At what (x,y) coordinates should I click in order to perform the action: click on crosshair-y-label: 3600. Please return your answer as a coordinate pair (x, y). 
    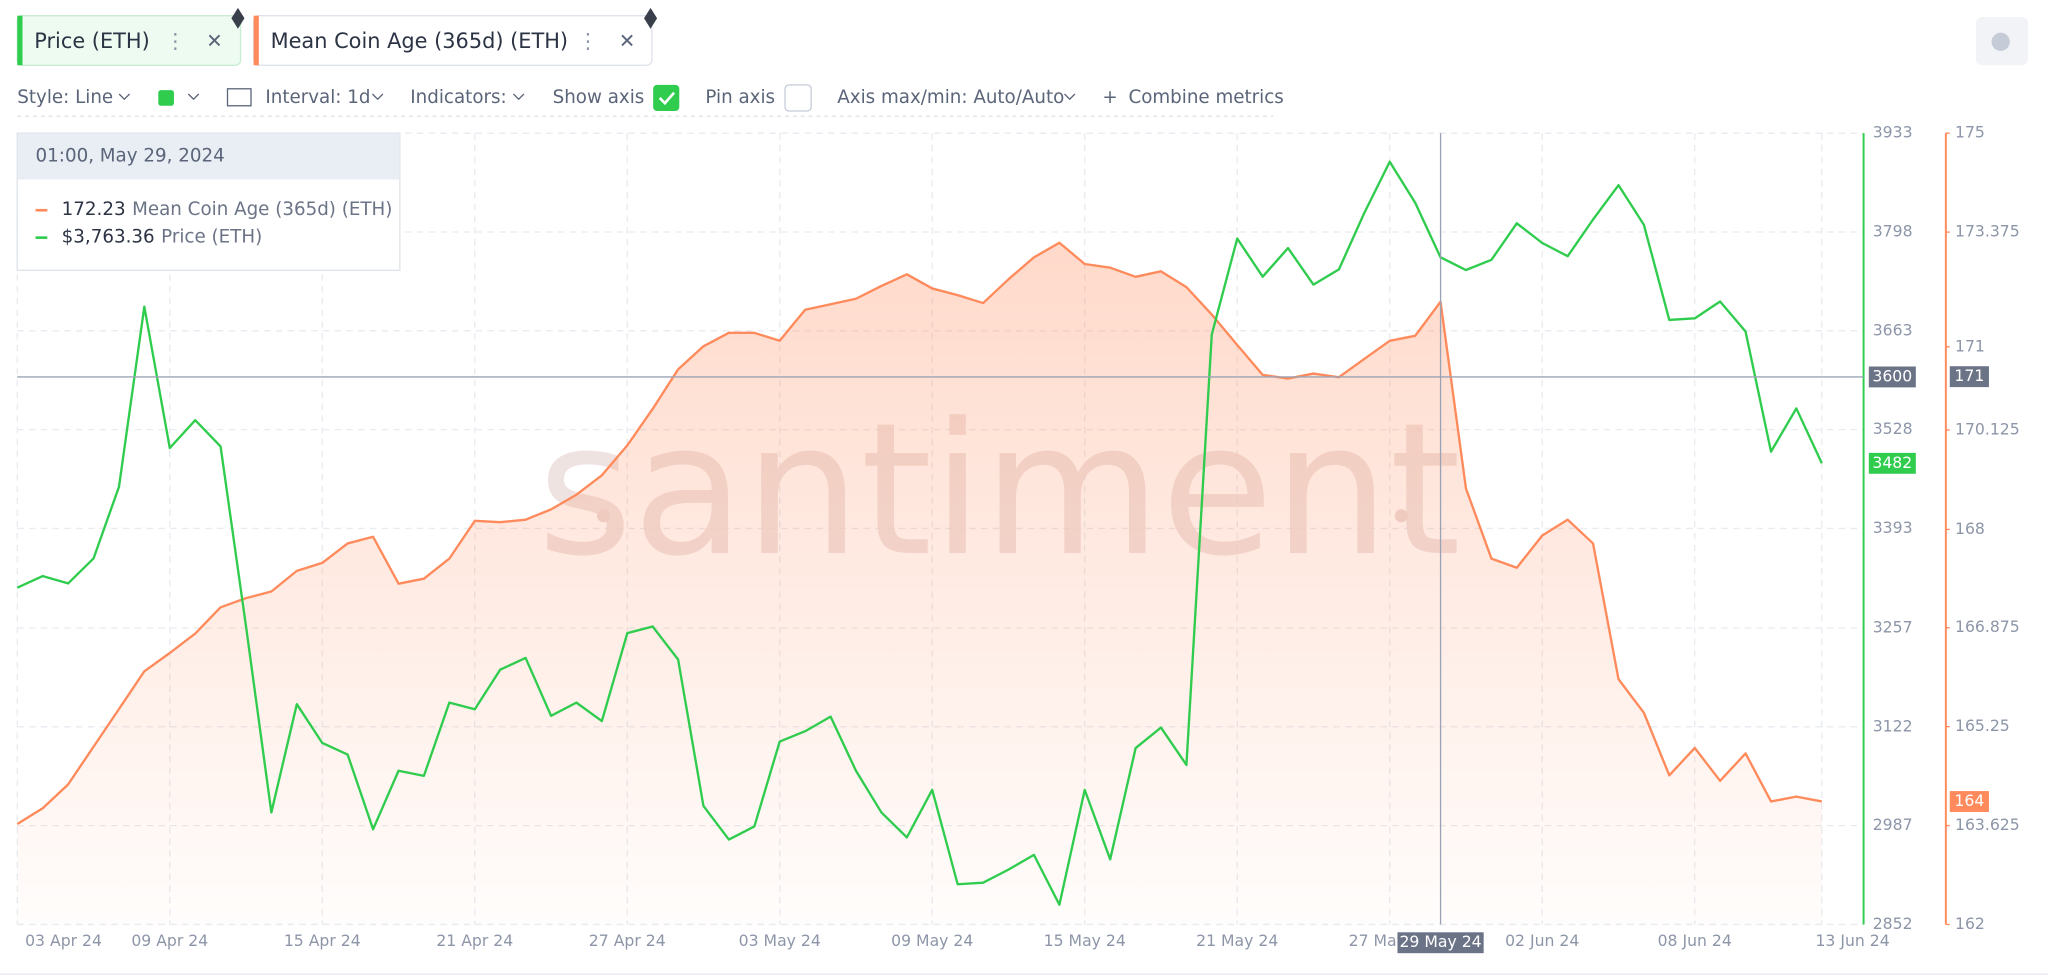
    Looking at the image, I should click on (1892, 375).